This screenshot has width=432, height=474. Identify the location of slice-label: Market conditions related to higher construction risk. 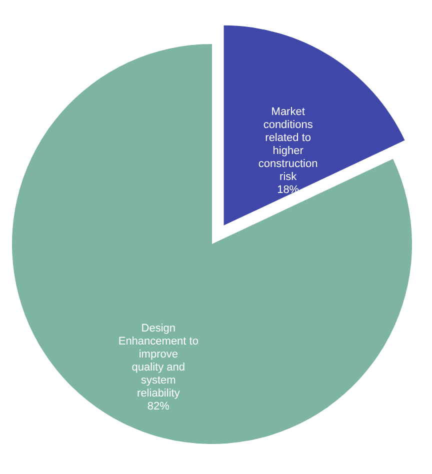
(288, 145).